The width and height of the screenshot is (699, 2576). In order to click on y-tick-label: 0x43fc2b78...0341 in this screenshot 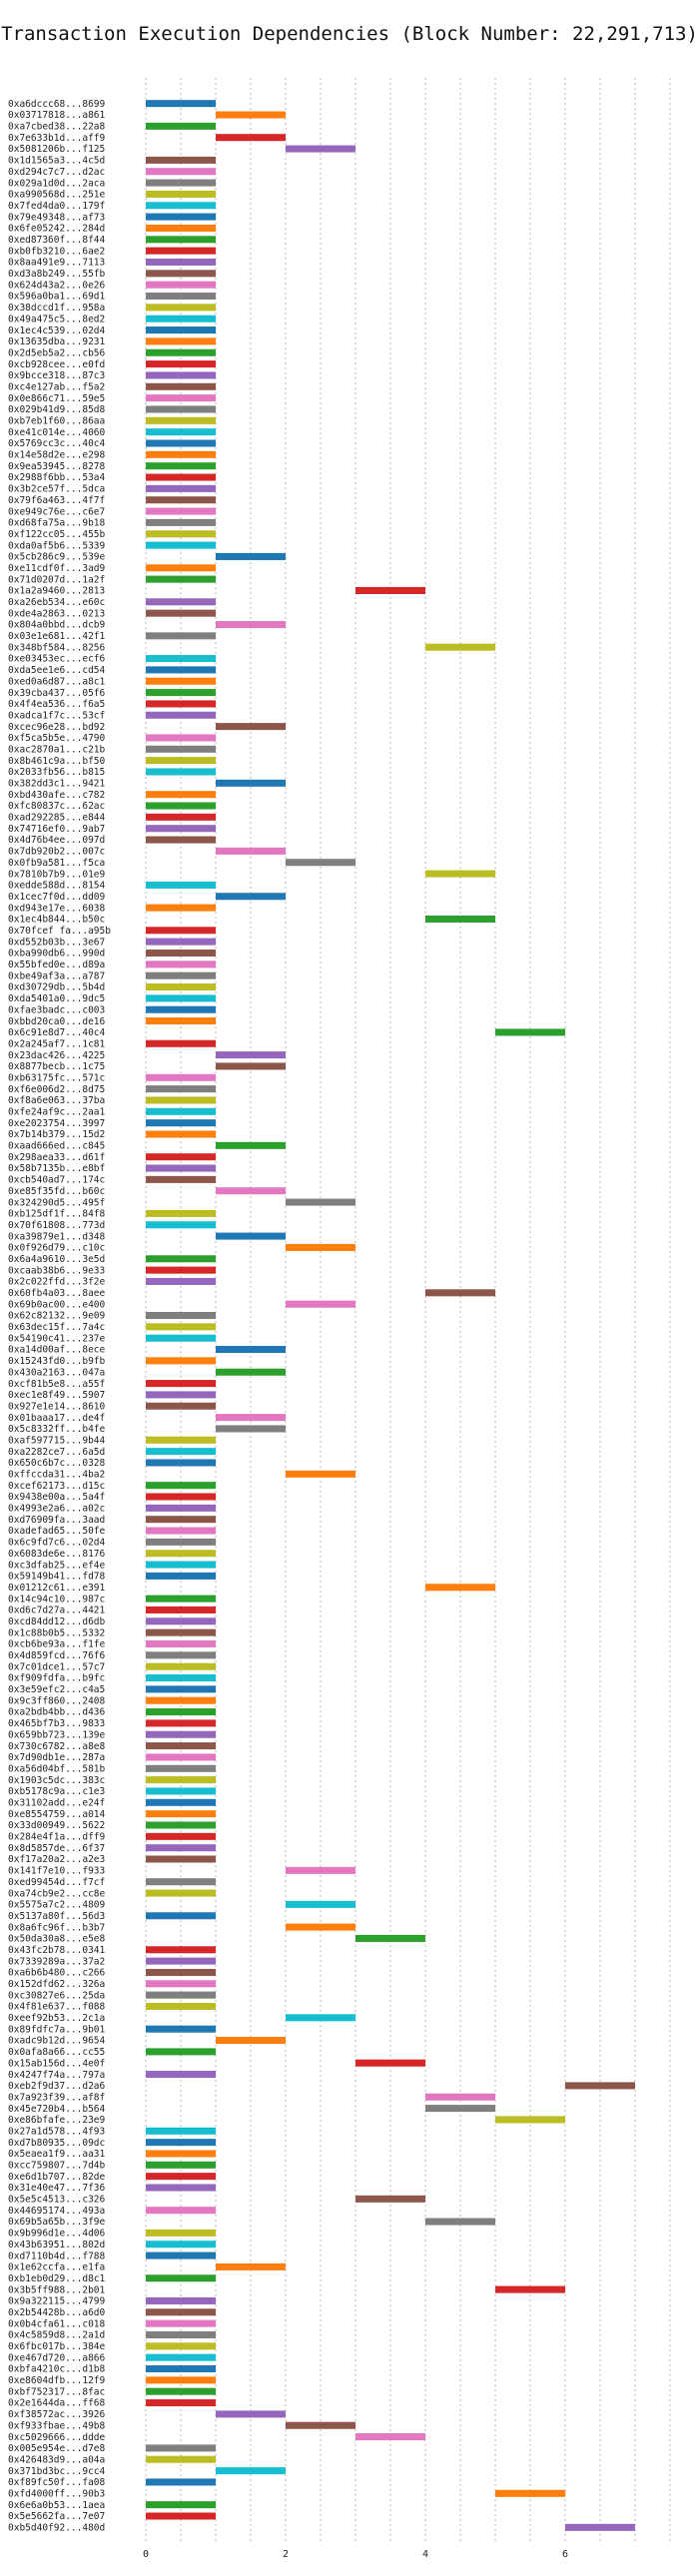, I will do `click(57, 1950)`.